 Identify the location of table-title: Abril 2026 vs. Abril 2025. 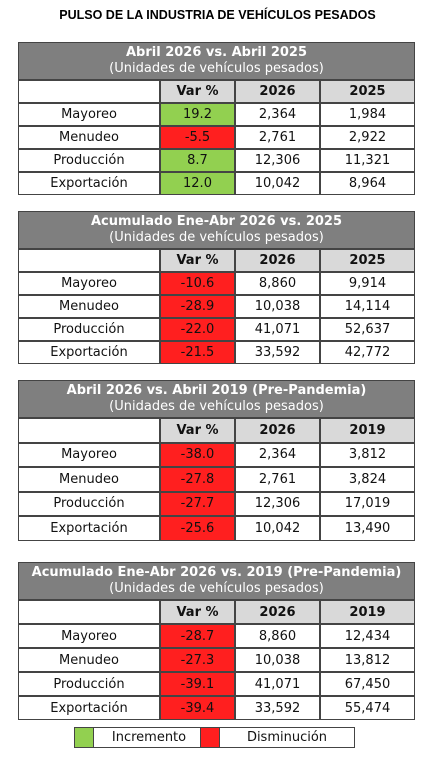
(216, 52).